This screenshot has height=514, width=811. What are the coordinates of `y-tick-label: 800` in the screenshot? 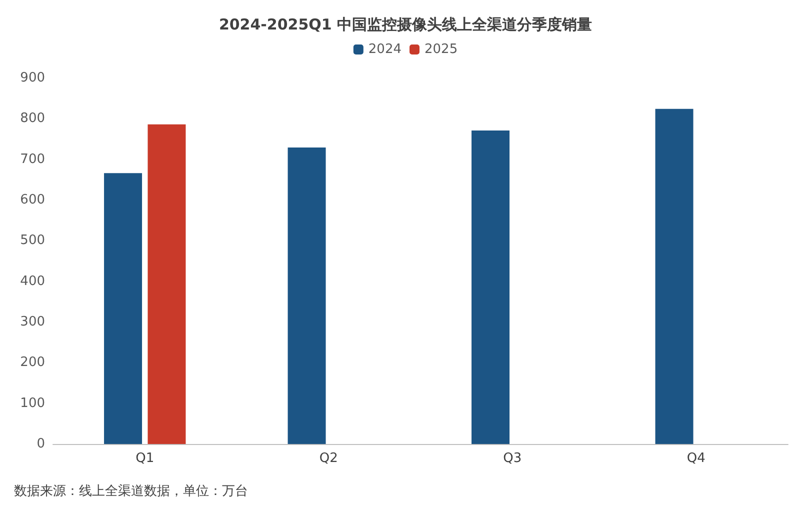 It's located at (32, 118).